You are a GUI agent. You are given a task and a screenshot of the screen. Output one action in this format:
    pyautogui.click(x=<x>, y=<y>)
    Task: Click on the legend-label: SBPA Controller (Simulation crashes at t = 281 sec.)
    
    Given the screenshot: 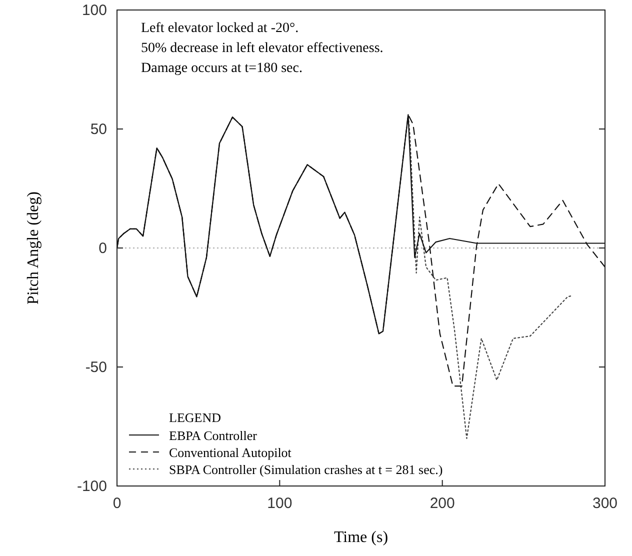 What is the action you would take?
    pyautogui.click(x=306, y=469)
    